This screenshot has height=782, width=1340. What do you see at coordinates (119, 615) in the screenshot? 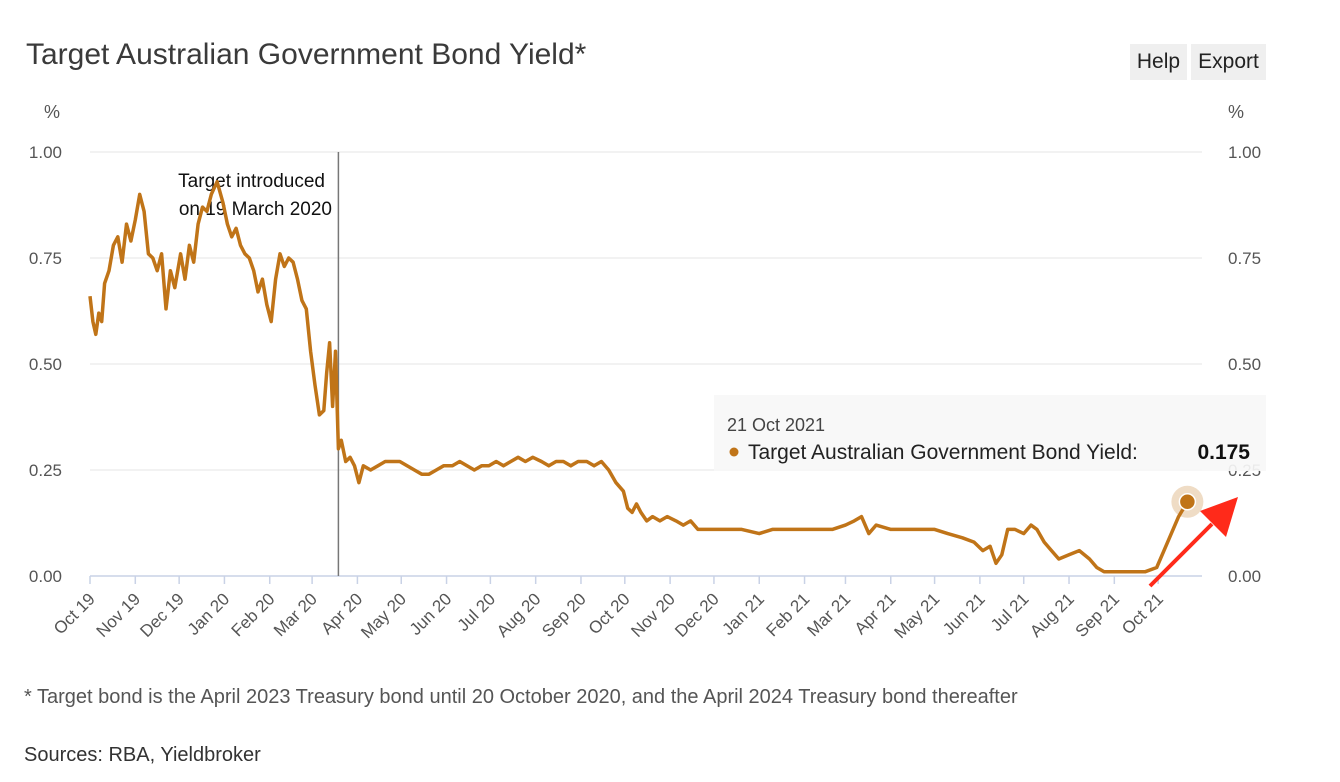
I see `x-tick-label: Nov 19` at bounding box center [119, 615].